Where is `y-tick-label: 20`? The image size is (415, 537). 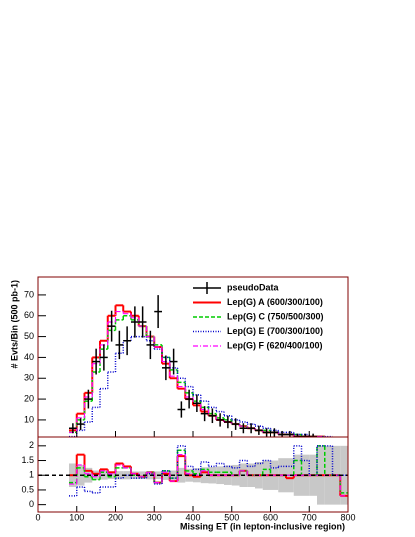
y-tick-label: 20 is located at coordinates (29, 398).